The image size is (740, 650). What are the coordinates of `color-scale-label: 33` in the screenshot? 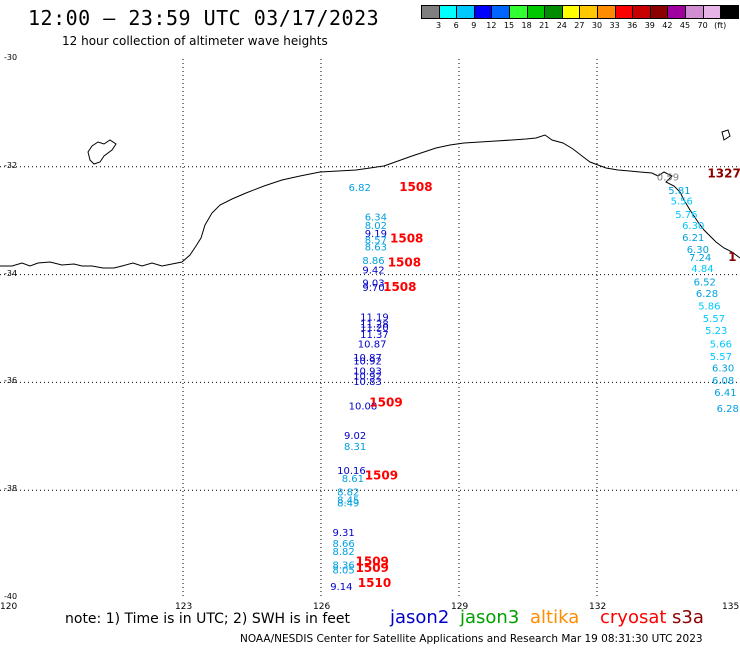 It's located at (614, 25).